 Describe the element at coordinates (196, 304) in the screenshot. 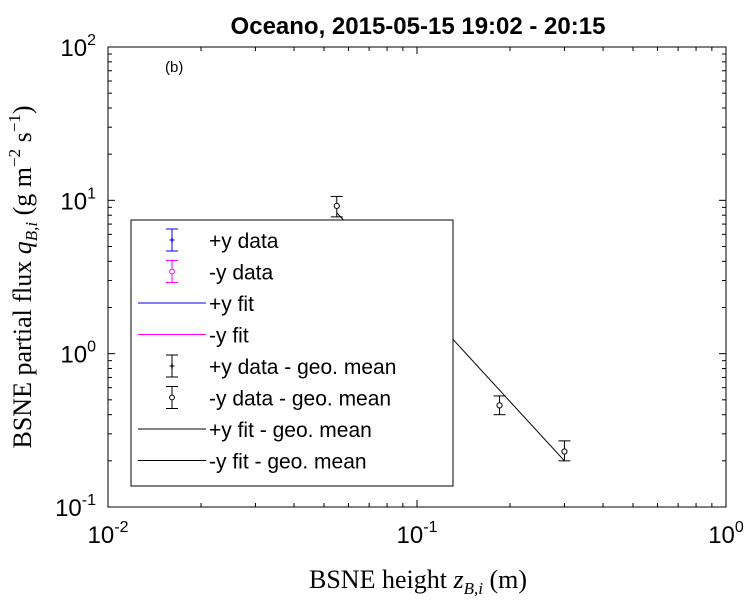

I see `legend-item: +y fit` at that location.